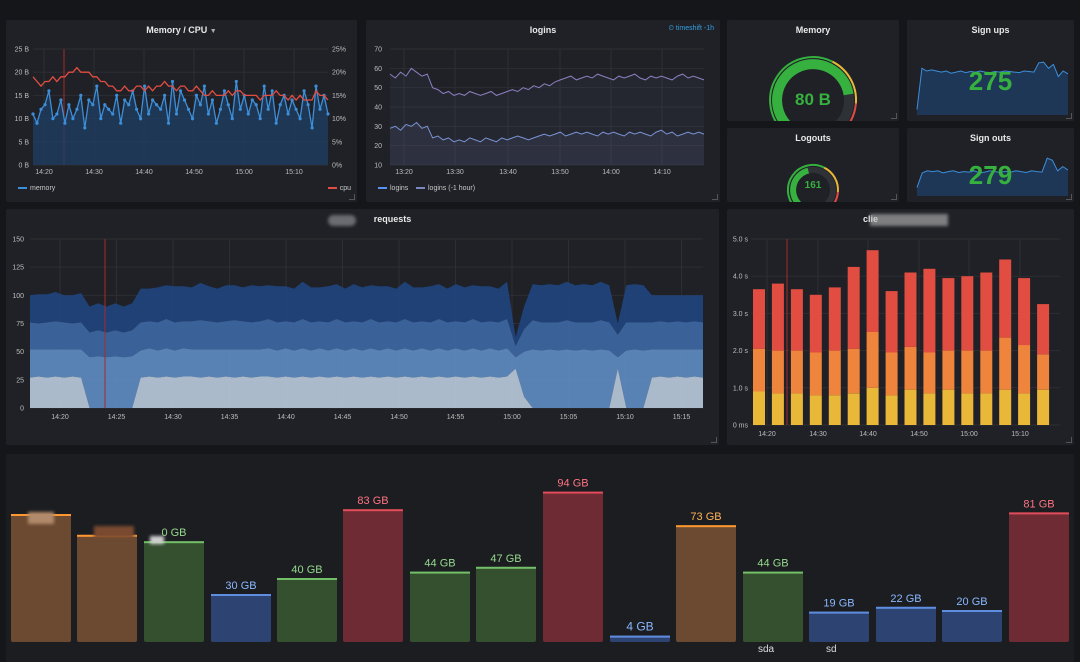 The image size is (1080, 662). I want to click on logouts-gauge-fill, so click(800, 184).